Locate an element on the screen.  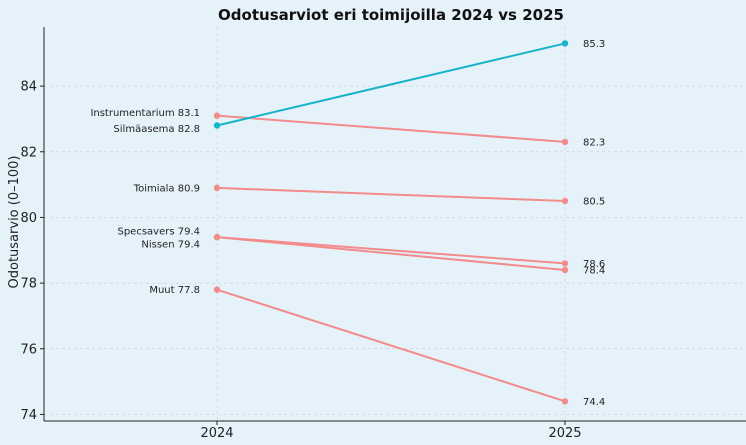
data-point-instrumentarium-2025 is located at coordinates (565, 142).